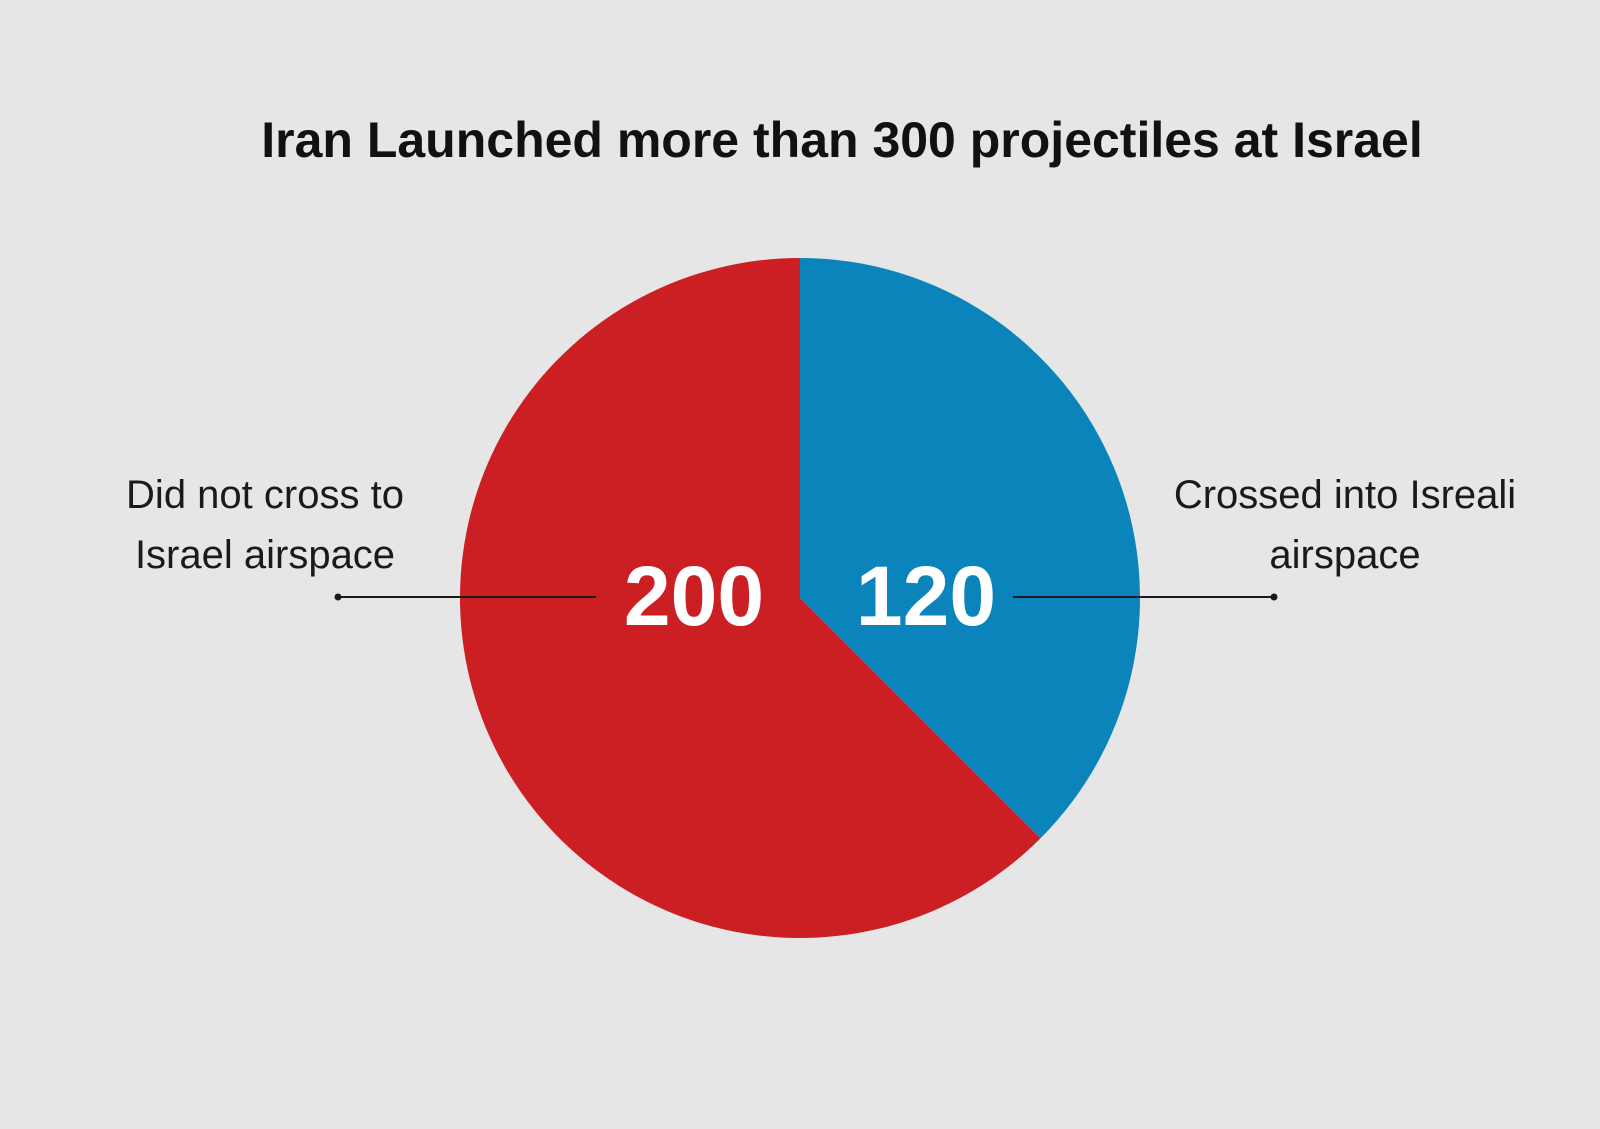  I want to click on leader-dot-not-crossed, so click(338, 597).